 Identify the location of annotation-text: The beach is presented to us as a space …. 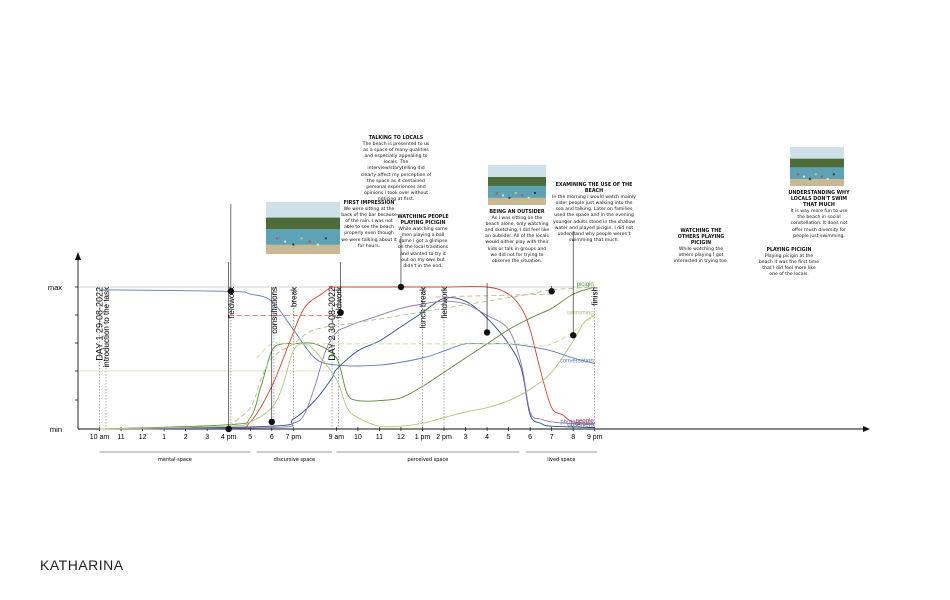
(396, 172).